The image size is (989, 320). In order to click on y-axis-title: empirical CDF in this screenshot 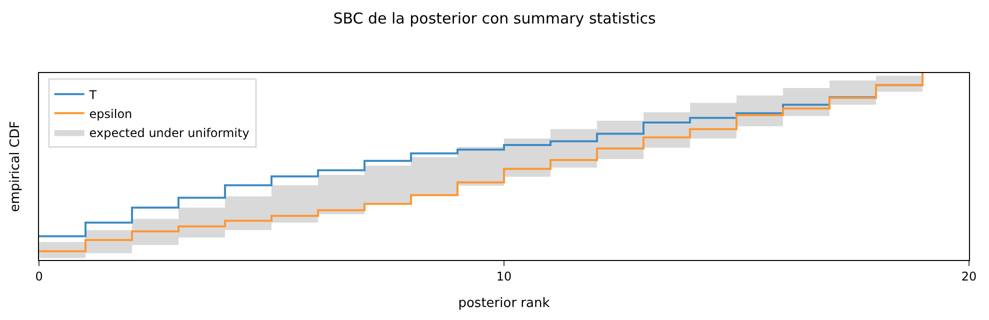, I will do `click(15, 166)`.